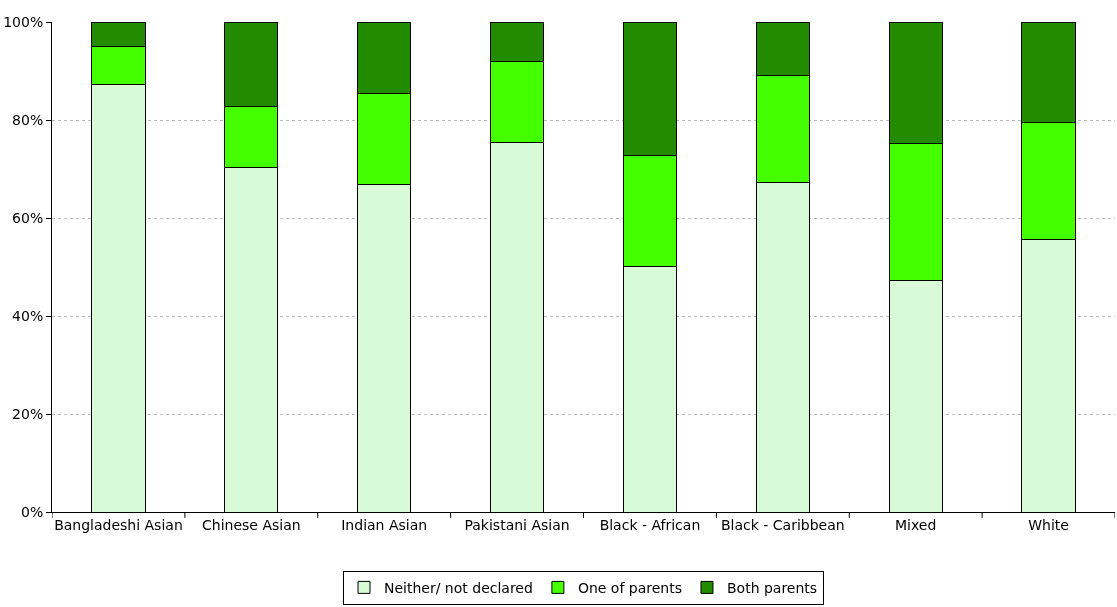 Image resolution: width=1117 pixels, height=607 pixels. What do you see at coordinates (458, 587) in the screenshot?
I see `legend-label: Neither/ not declared` at bounding box center [458, 587].